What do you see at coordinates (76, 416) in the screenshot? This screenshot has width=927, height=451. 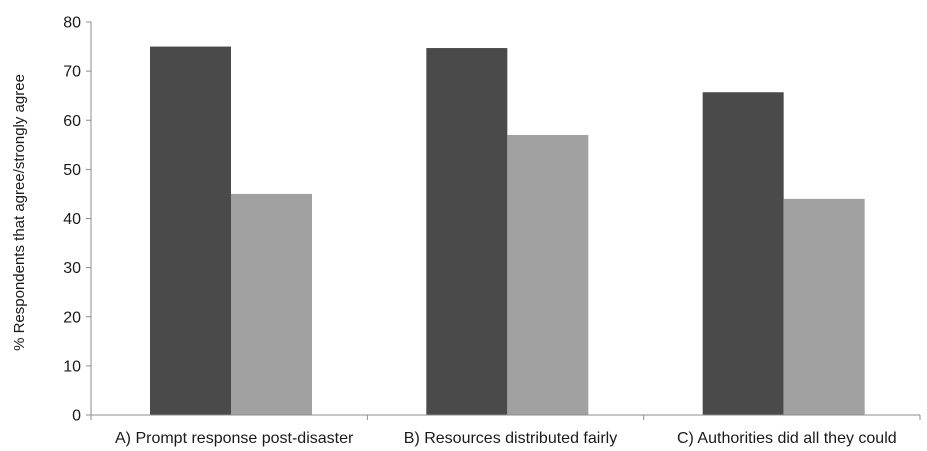 I see `y-tick-label: 0` at bounding box center [76, 416].